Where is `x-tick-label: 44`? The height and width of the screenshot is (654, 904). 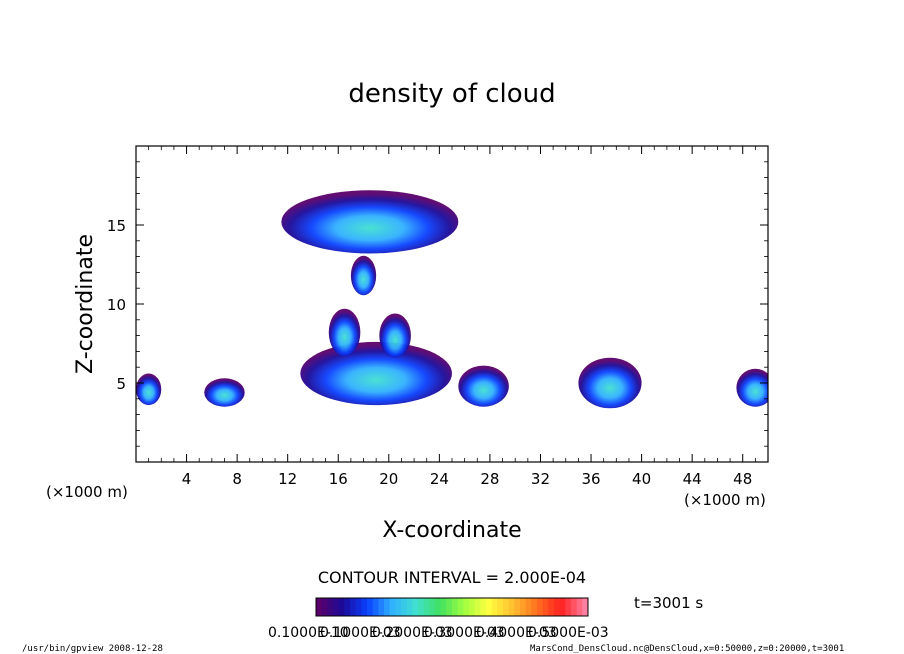
x-tick-label: 44 is located at coordinates (692, 479).